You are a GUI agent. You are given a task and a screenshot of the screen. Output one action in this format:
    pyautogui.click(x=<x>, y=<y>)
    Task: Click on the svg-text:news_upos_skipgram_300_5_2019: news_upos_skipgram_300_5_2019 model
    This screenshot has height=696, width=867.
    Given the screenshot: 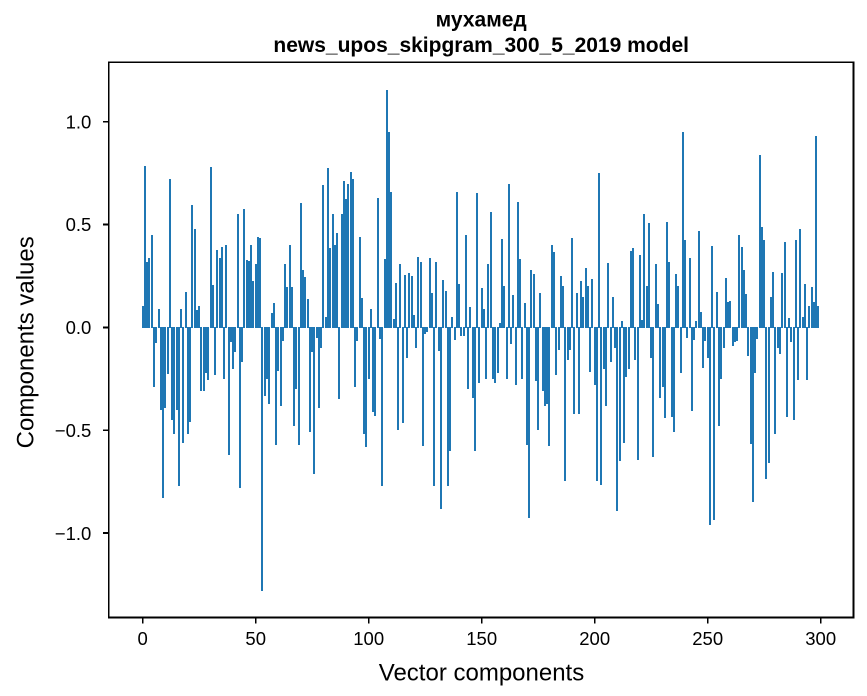 What is the action you would take?
    pyautogui.click(x=481, y=45)
    